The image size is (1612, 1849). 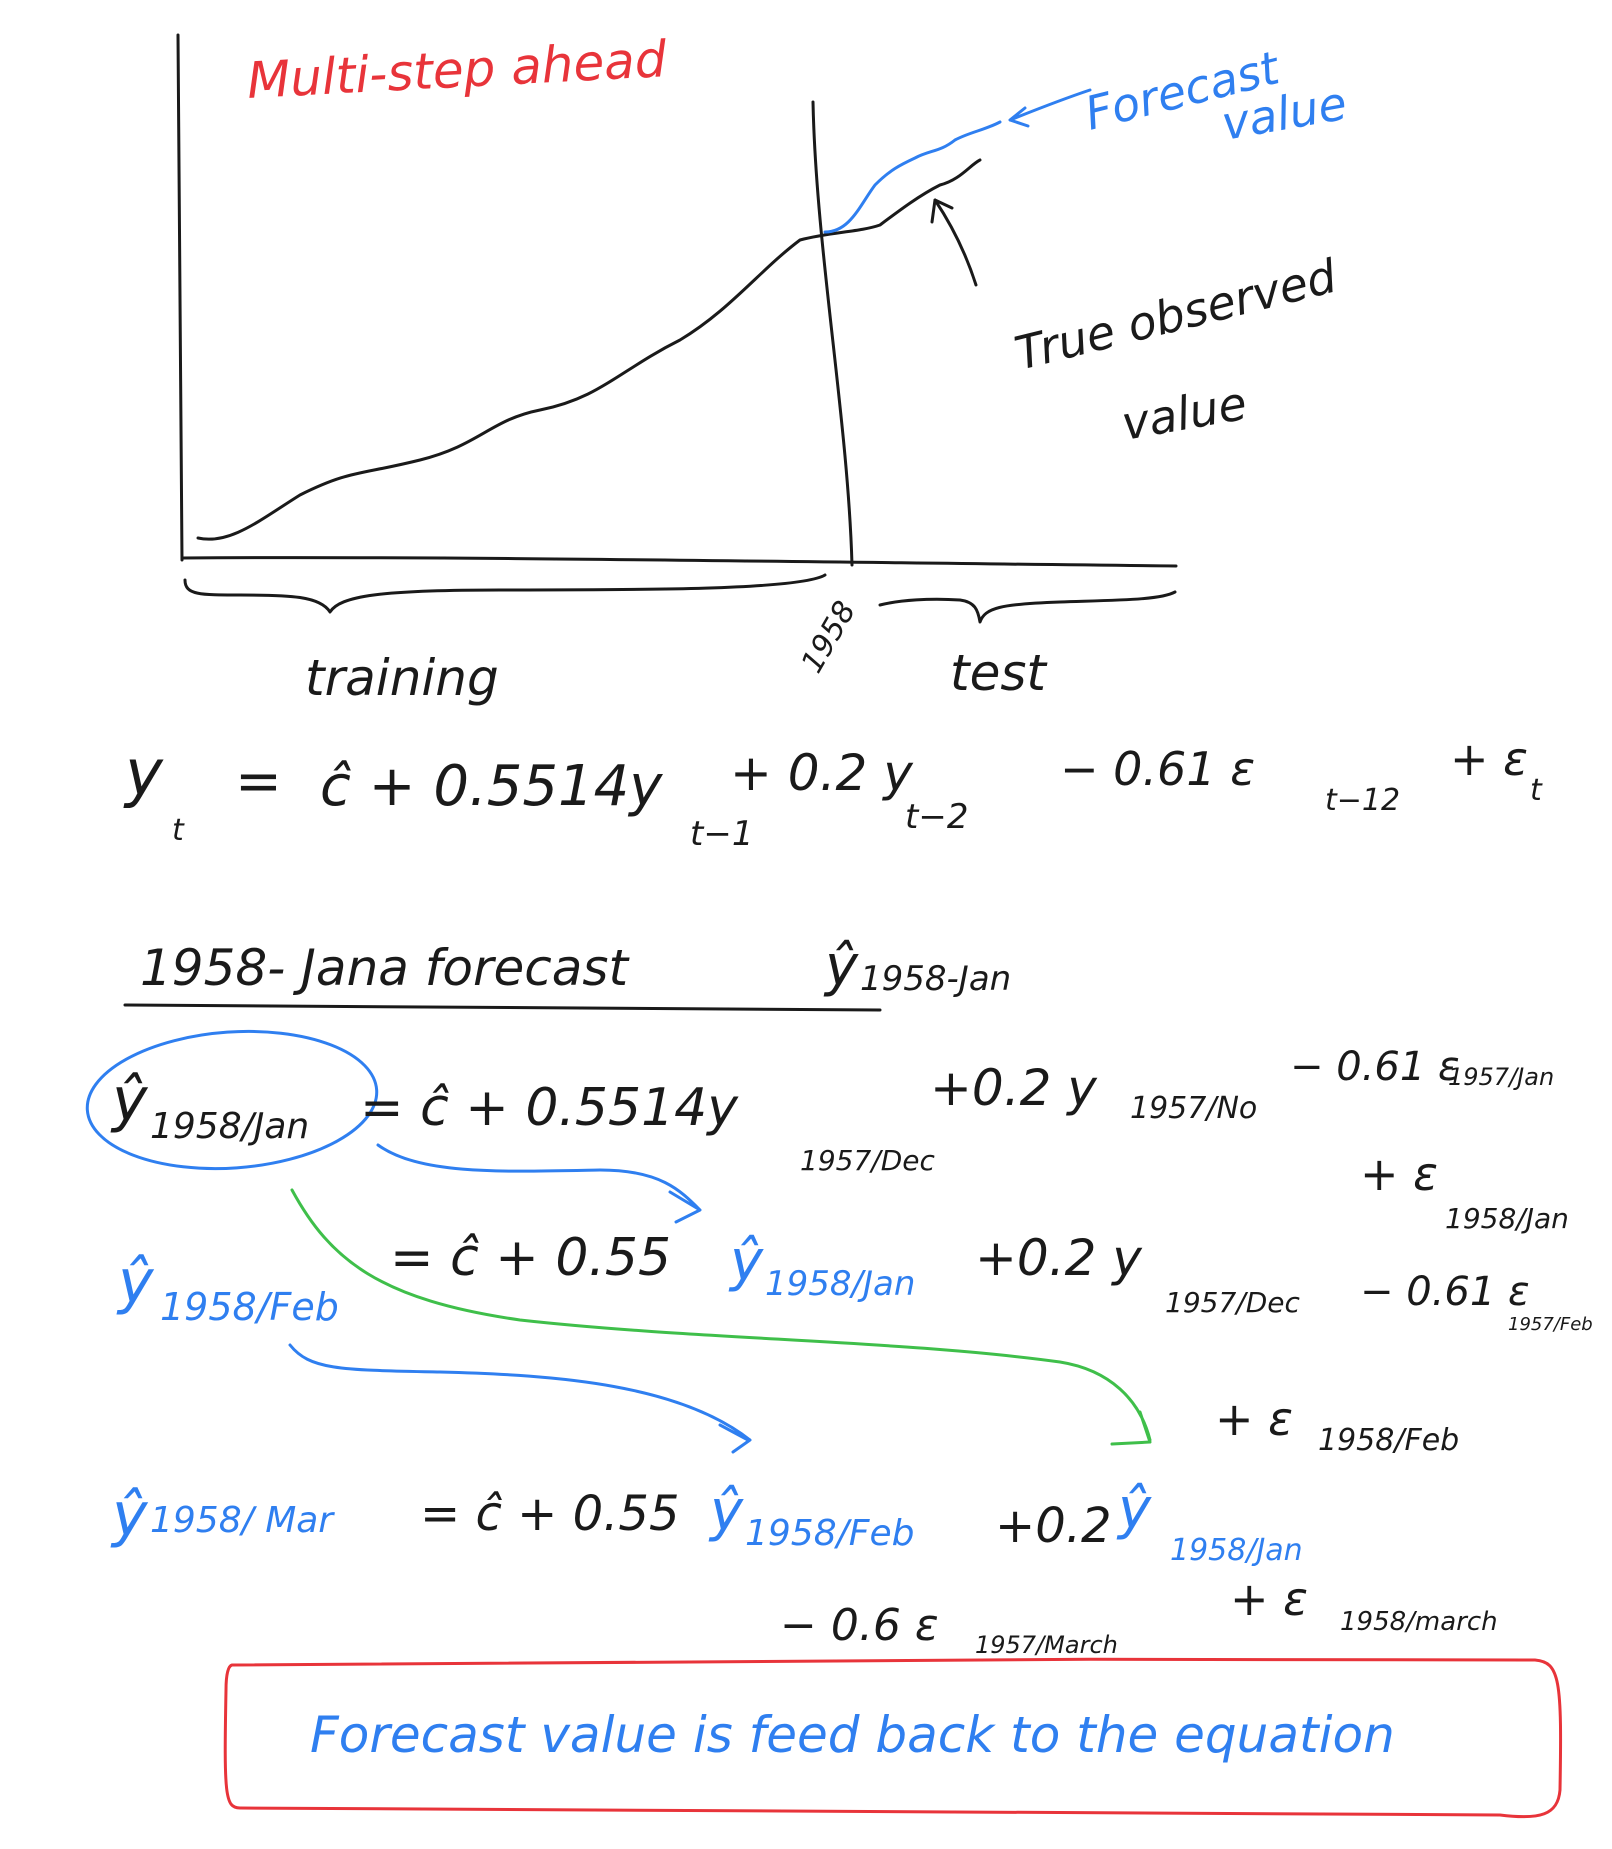 I want to click on training-label: training, so click(x=402, y=678).